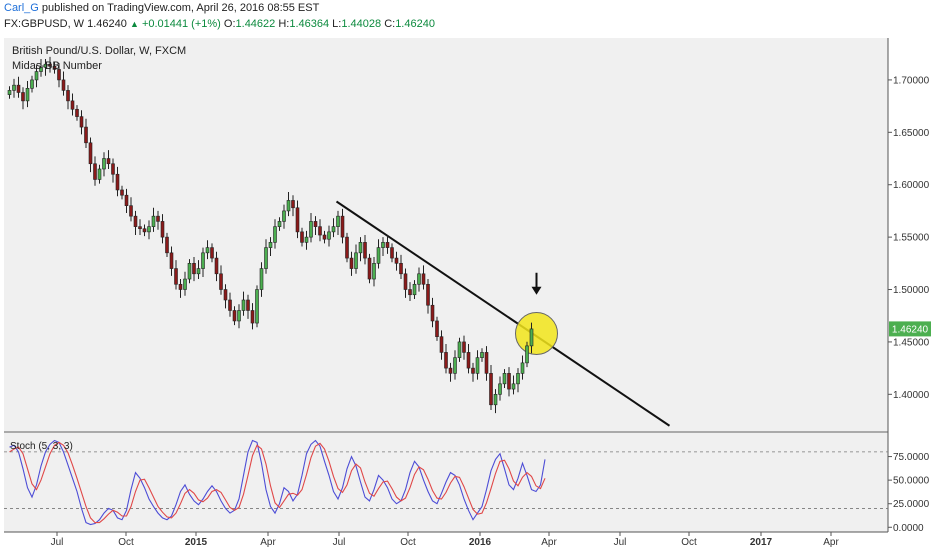 The height and width of the screenshot is (550, 932). Describe the element at coordinates (911, 133) in the screenshot. I see `price-tick-label: 1.65000` at that location.